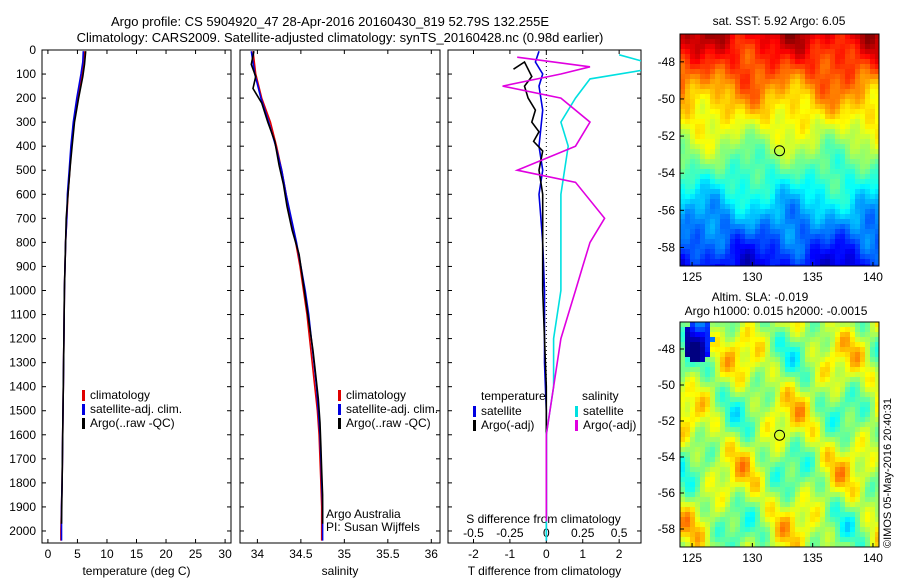  Describe the element at coordinates (545, 571) in the screenshot. I see `x-axis-label: T difference from climatology` at that location.